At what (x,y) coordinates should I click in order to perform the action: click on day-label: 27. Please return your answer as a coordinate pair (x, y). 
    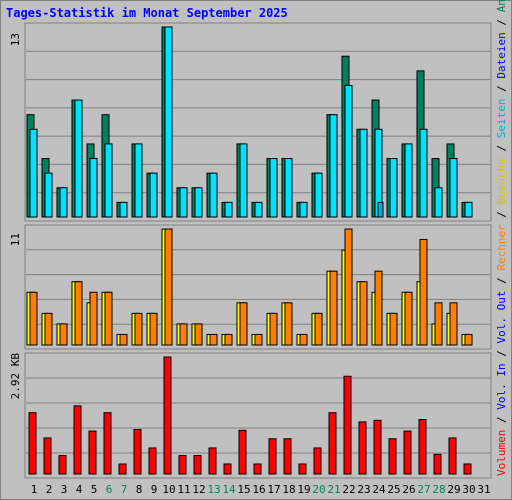
    Looking at the image, I should click on (423, 489).